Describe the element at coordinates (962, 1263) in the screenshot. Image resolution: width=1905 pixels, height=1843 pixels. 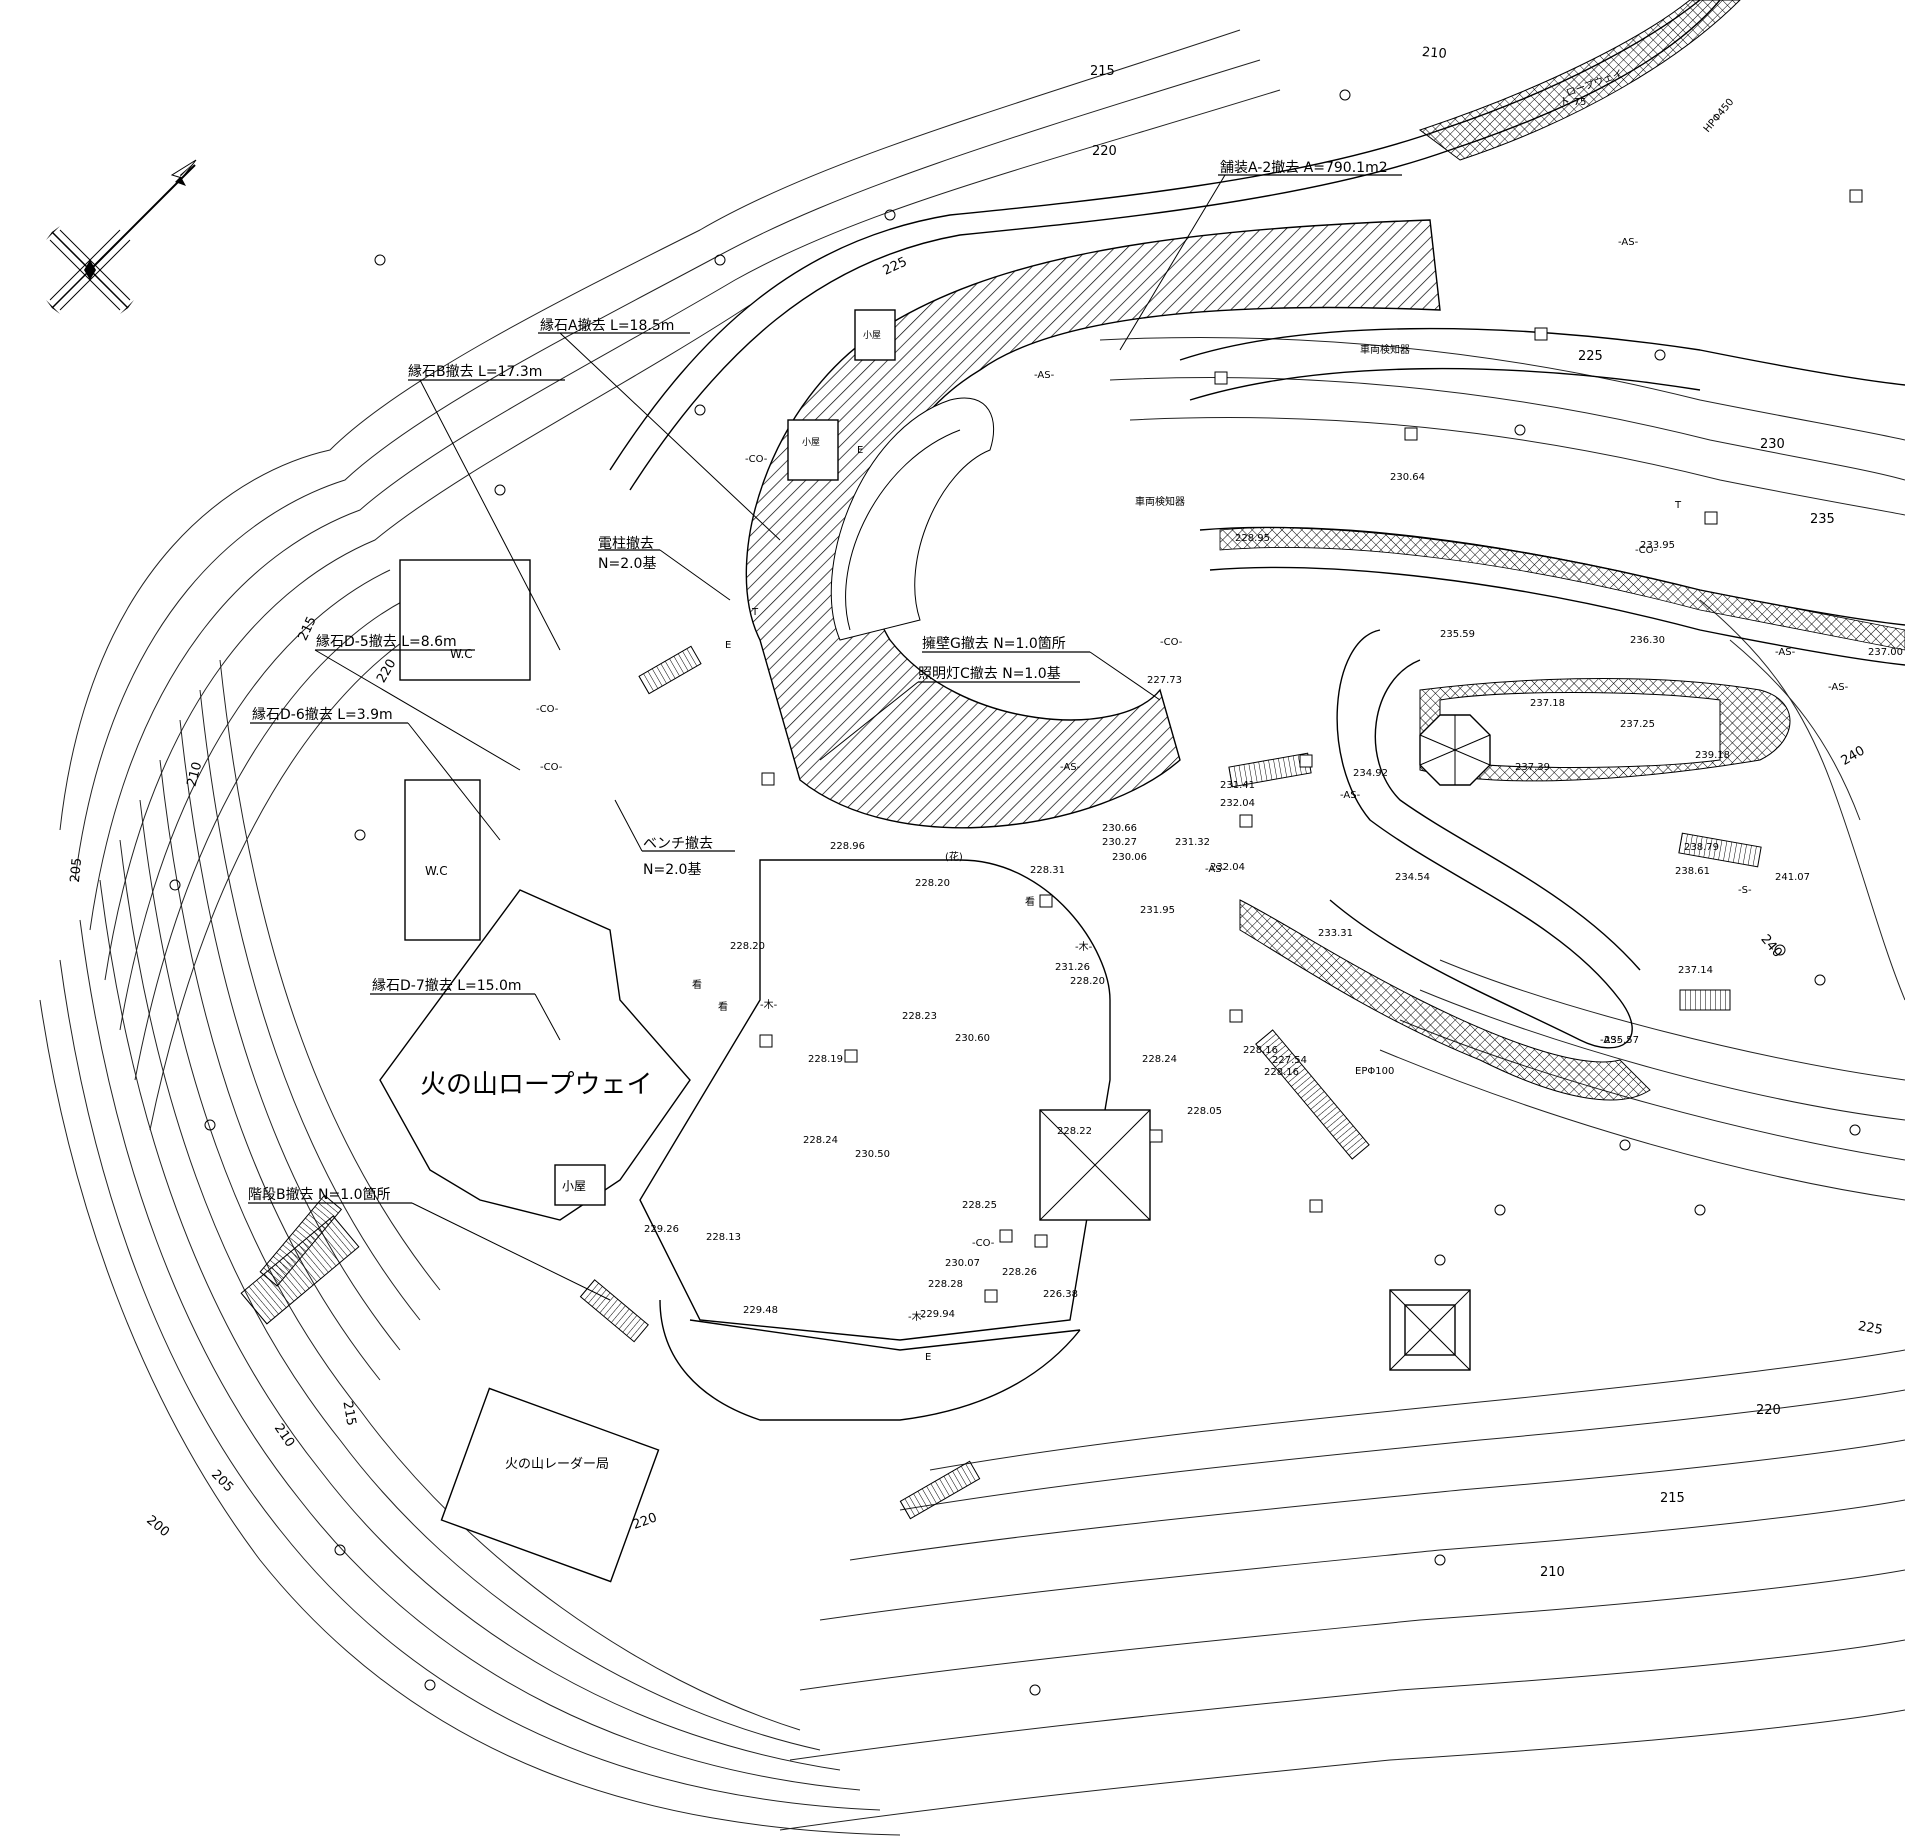
I see `elevation: 230.07` at that location.